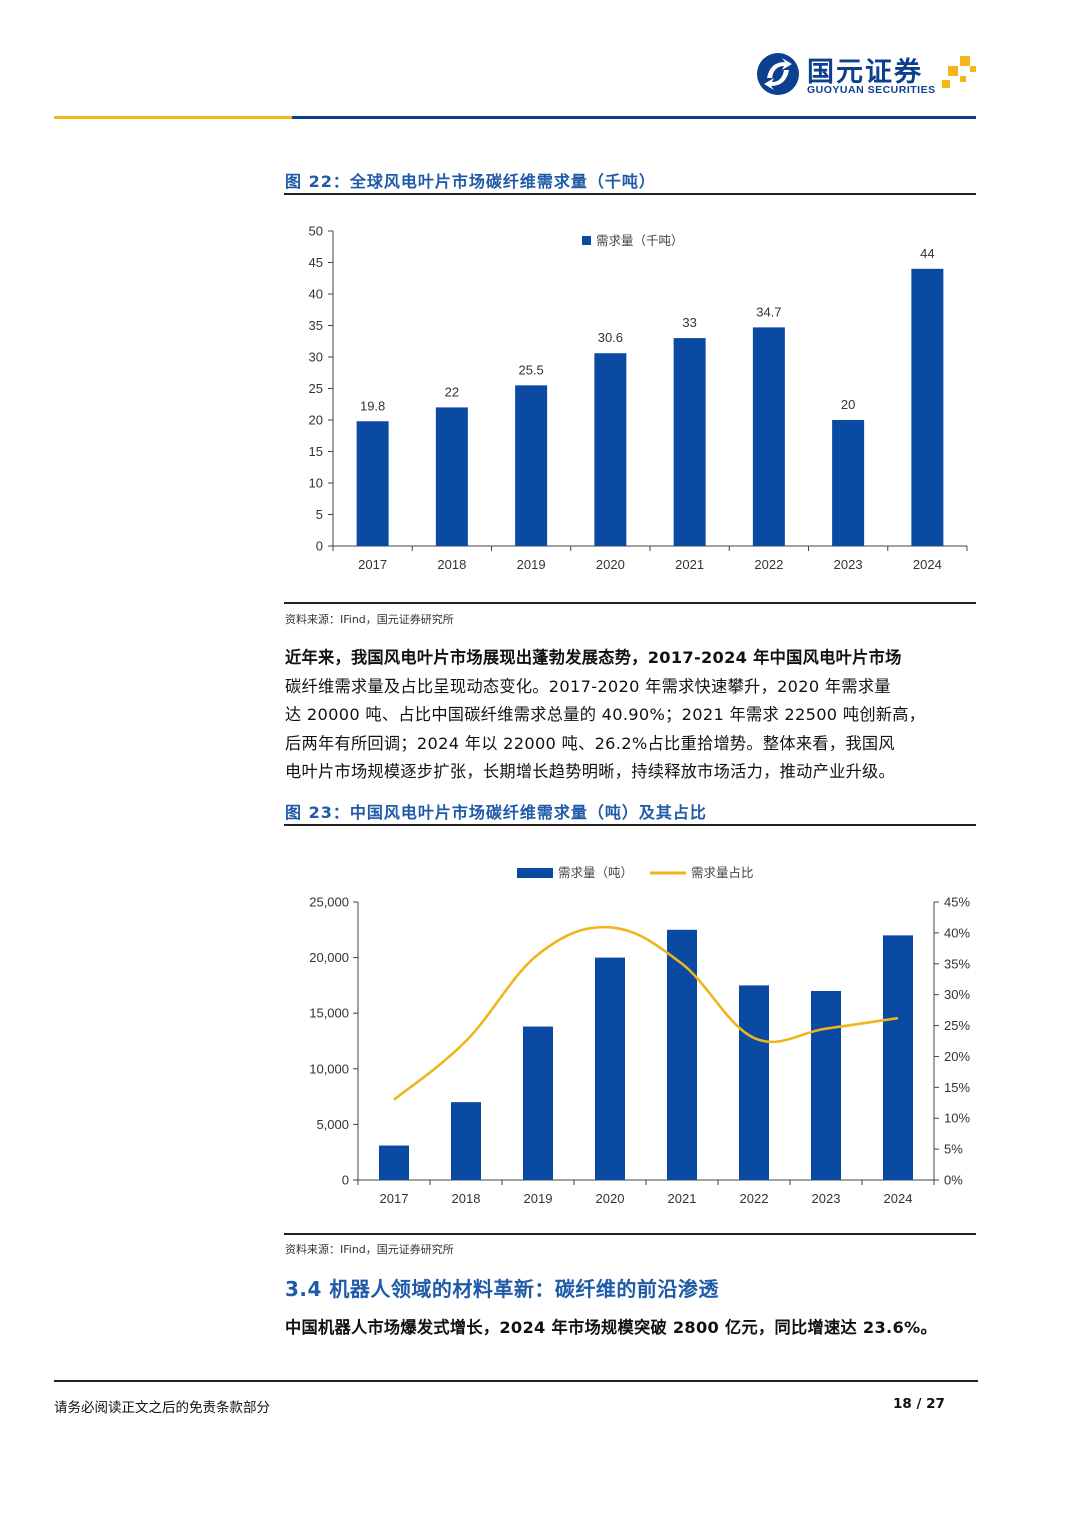 The height and width of the screenshot is (1527, 1080). Describe the element at coordinates (927, 253) in the screenshot. I see `data-label: 44` at that location.